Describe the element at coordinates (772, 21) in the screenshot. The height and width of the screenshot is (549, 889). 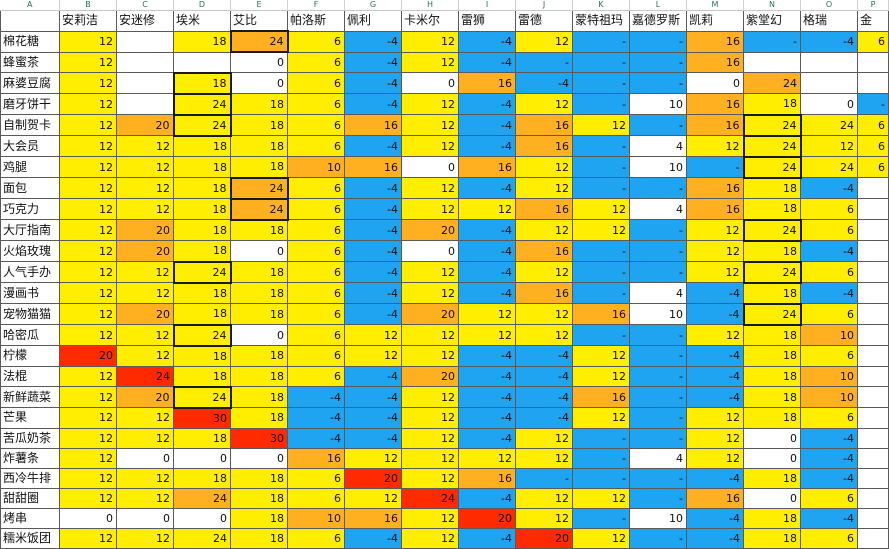
I see `character-header-cell: 紫堂幻` at that location.